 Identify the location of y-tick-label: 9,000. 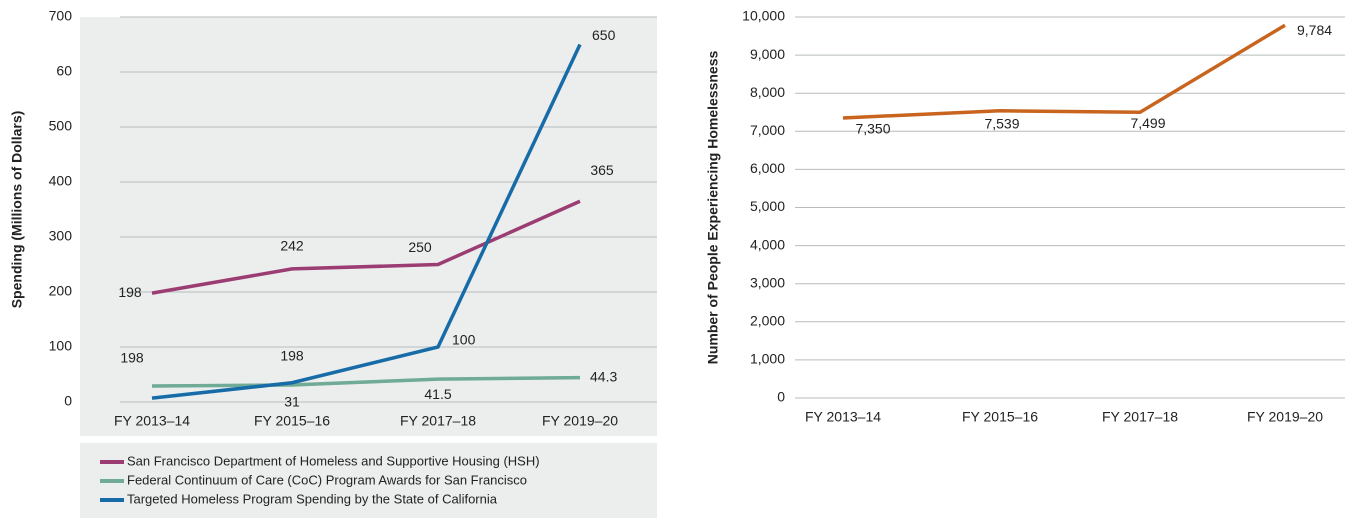
(767, 54).